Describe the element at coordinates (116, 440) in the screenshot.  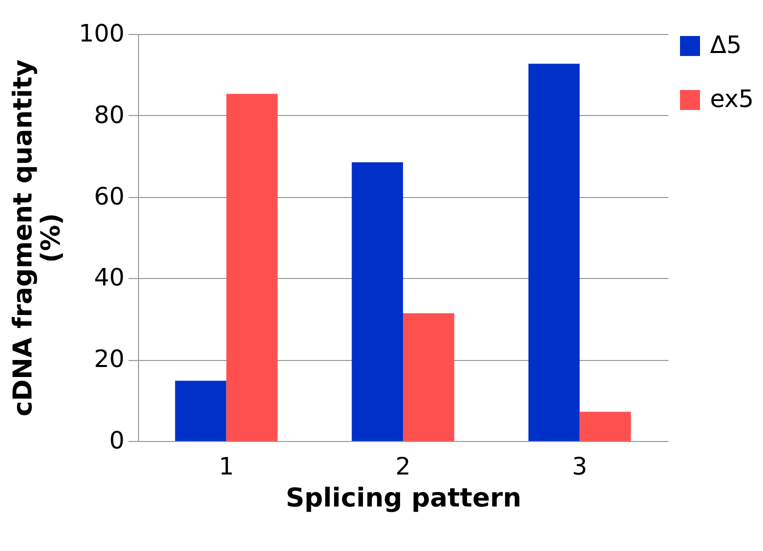
I see `y-tick-label: 0` at that location.